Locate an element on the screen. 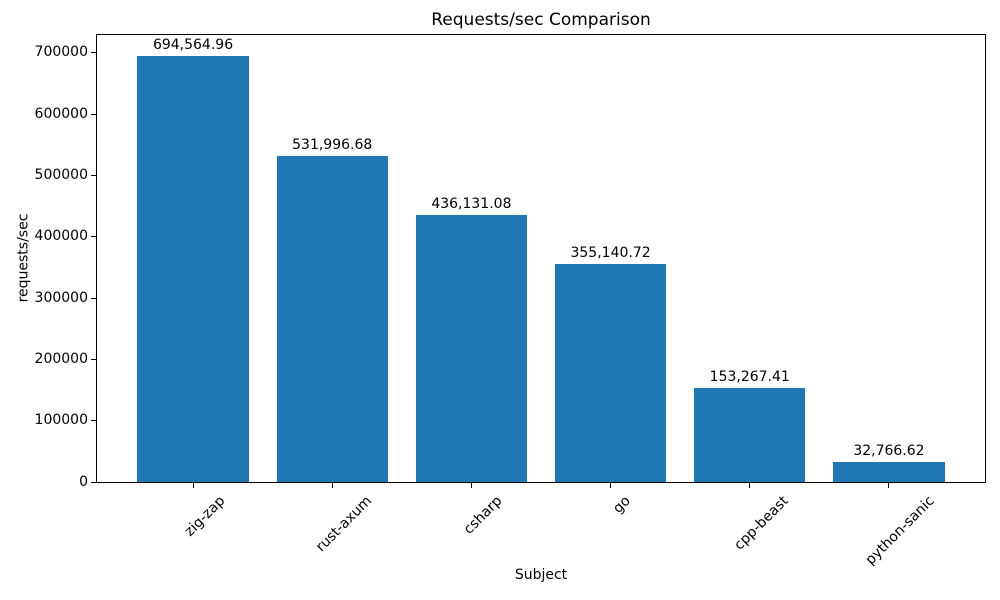  y-tick-label: 700000 is located at coordinates (61, 52).